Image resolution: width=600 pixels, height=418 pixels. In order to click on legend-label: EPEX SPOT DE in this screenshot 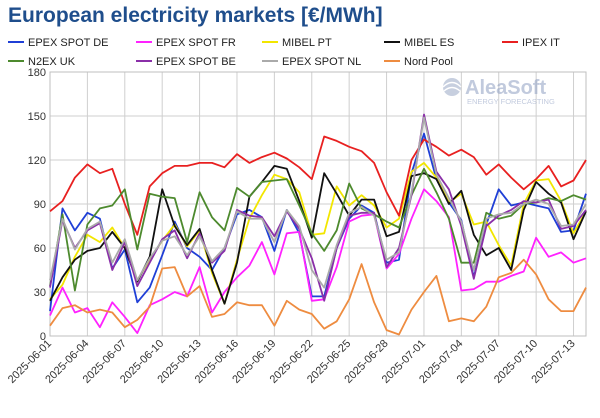, I will do `click(68, 43)`.